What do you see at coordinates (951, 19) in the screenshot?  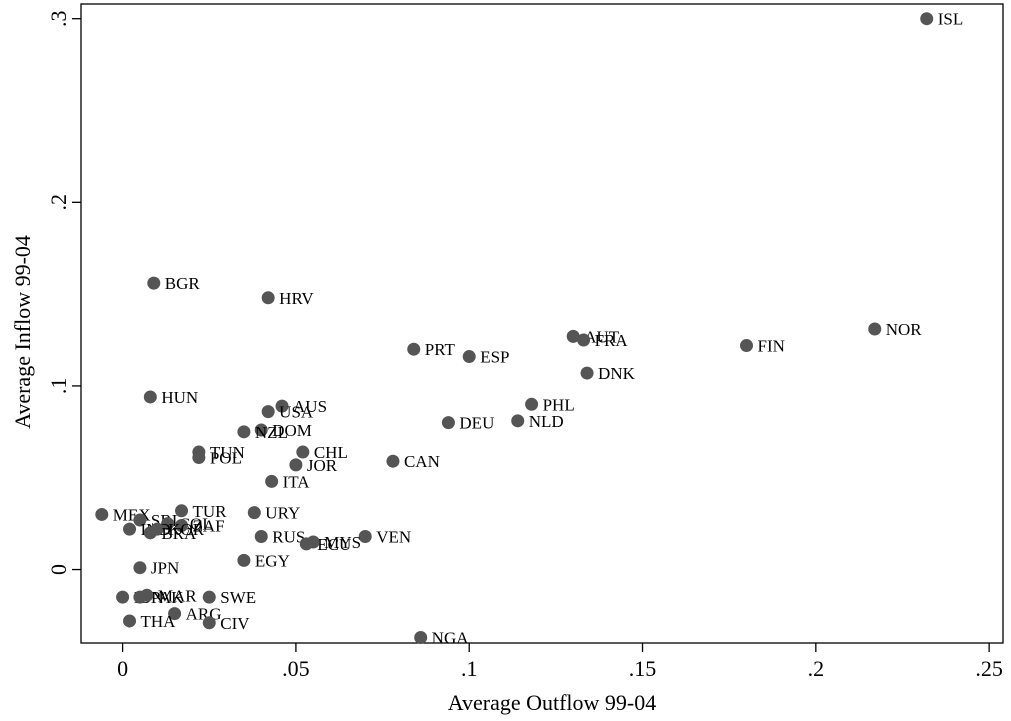 I see `point-label: ISL` at bounding box center [951, 19].